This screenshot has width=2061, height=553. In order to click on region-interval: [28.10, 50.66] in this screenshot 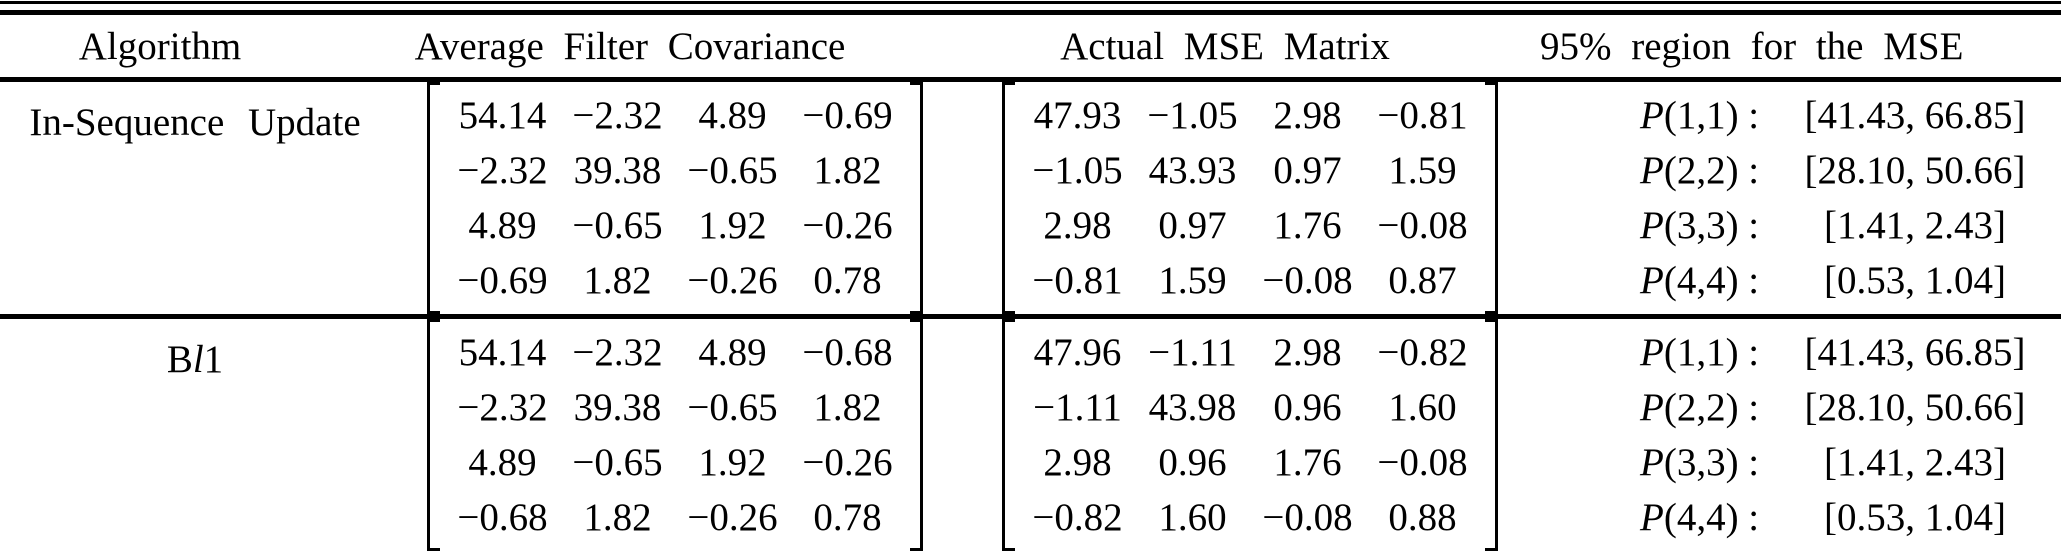, I will do `click(1915, 170)`.